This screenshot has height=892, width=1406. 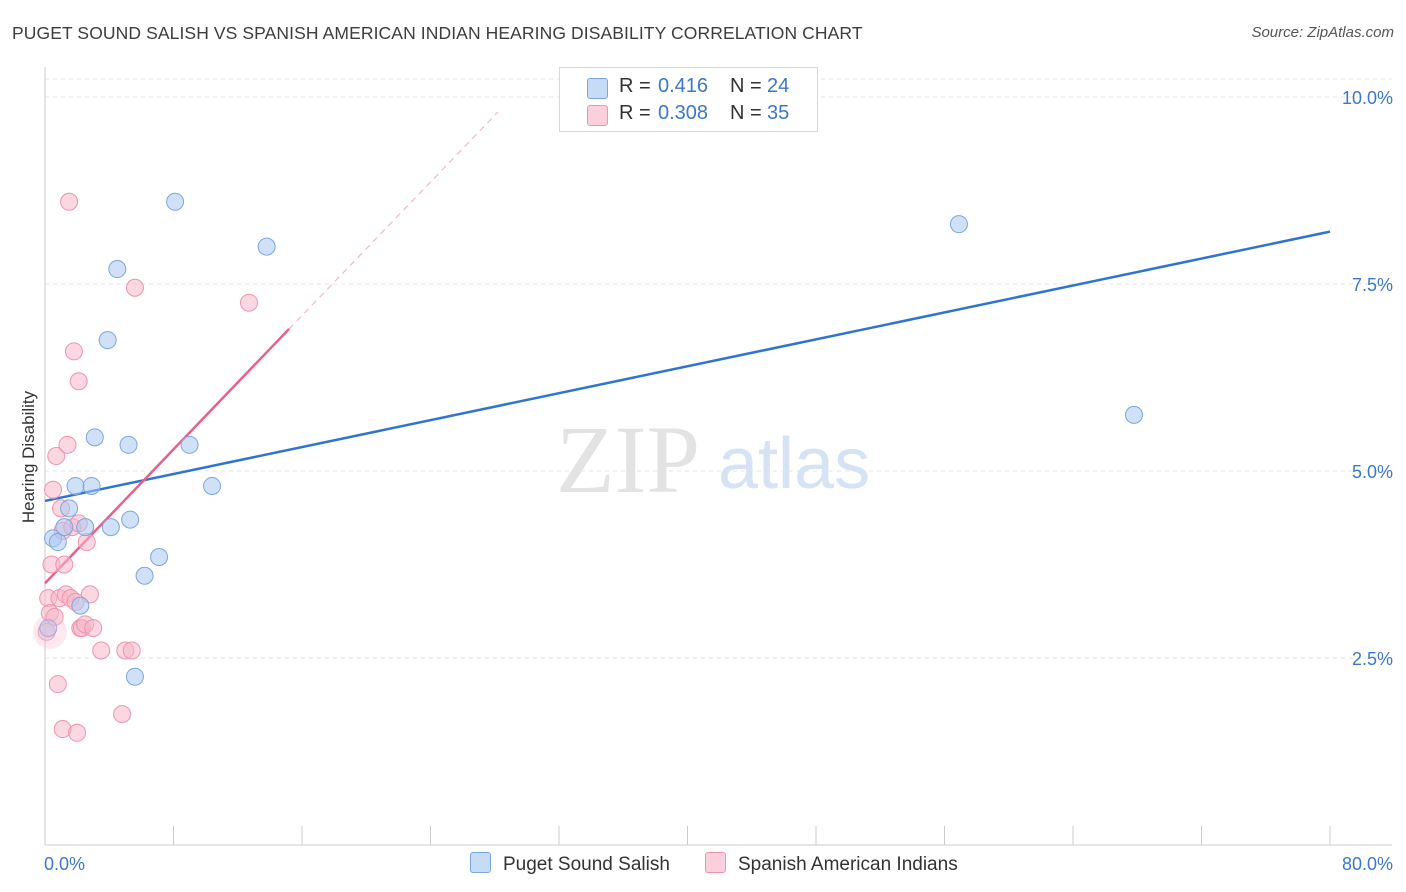 I want to click on bottom-legend-swatch-spanish, so click(x=715, y=862).